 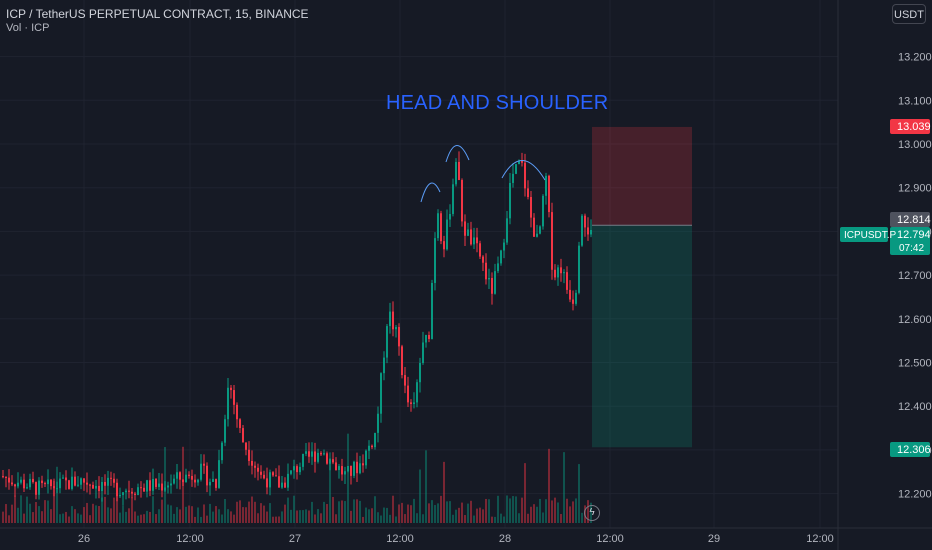 I want to click on take-profit-zone, so click(x=642, y=336).